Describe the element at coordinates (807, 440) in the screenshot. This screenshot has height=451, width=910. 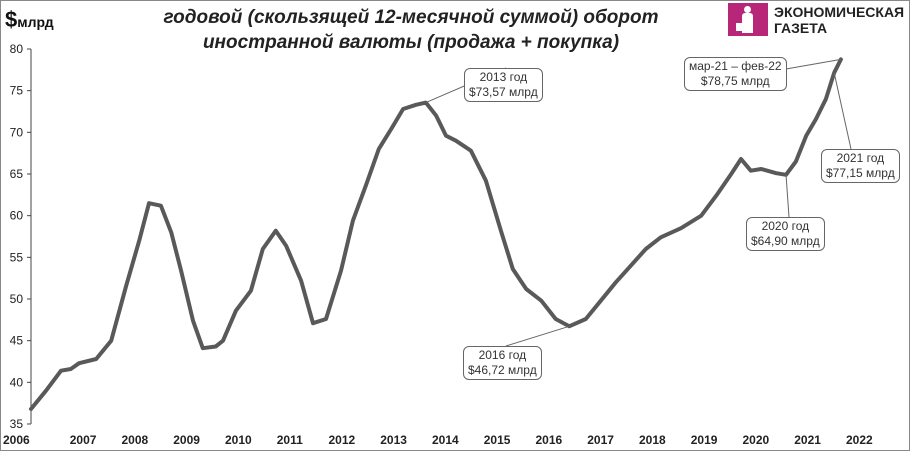
I see `x-tick-label: 2021` at that location.